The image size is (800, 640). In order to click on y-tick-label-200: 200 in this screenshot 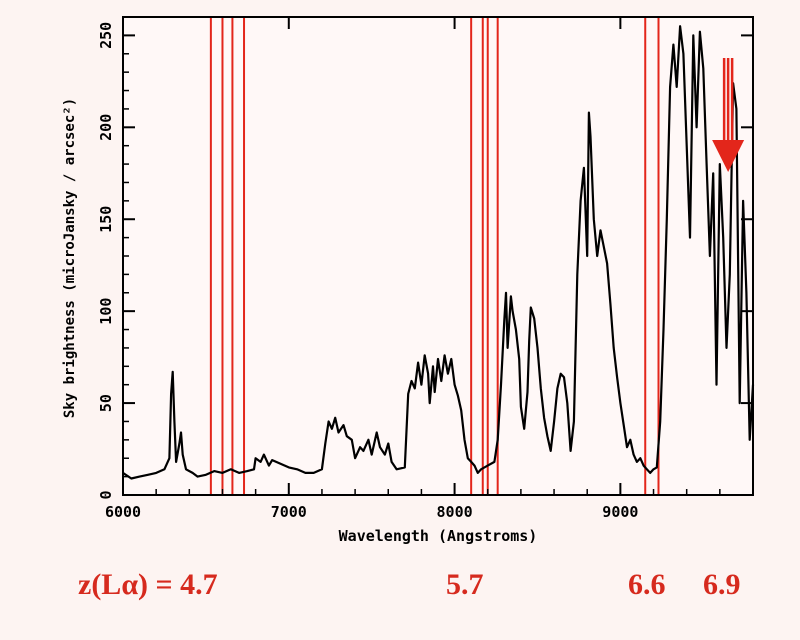, I will do `click(106, 127)`.